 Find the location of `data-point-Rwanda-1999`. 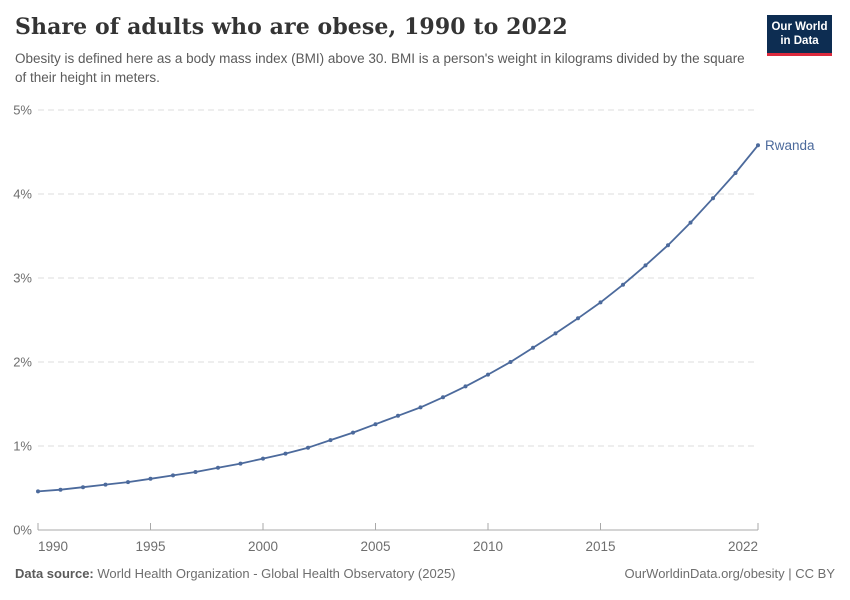

data-point-Rwanda-1999 is located at coordinates (240, 463).